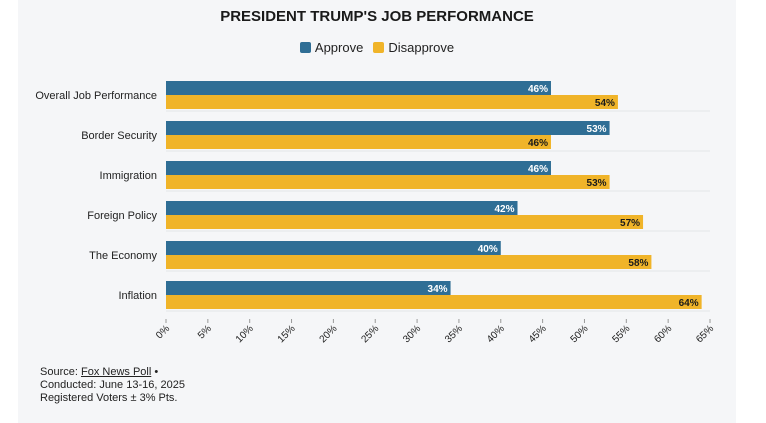 The width and height of the screenshot is (766, 423). Describe the element at coordinates (538, 334) in the screenshot. I see `x-tick-label: 45%` at that location.